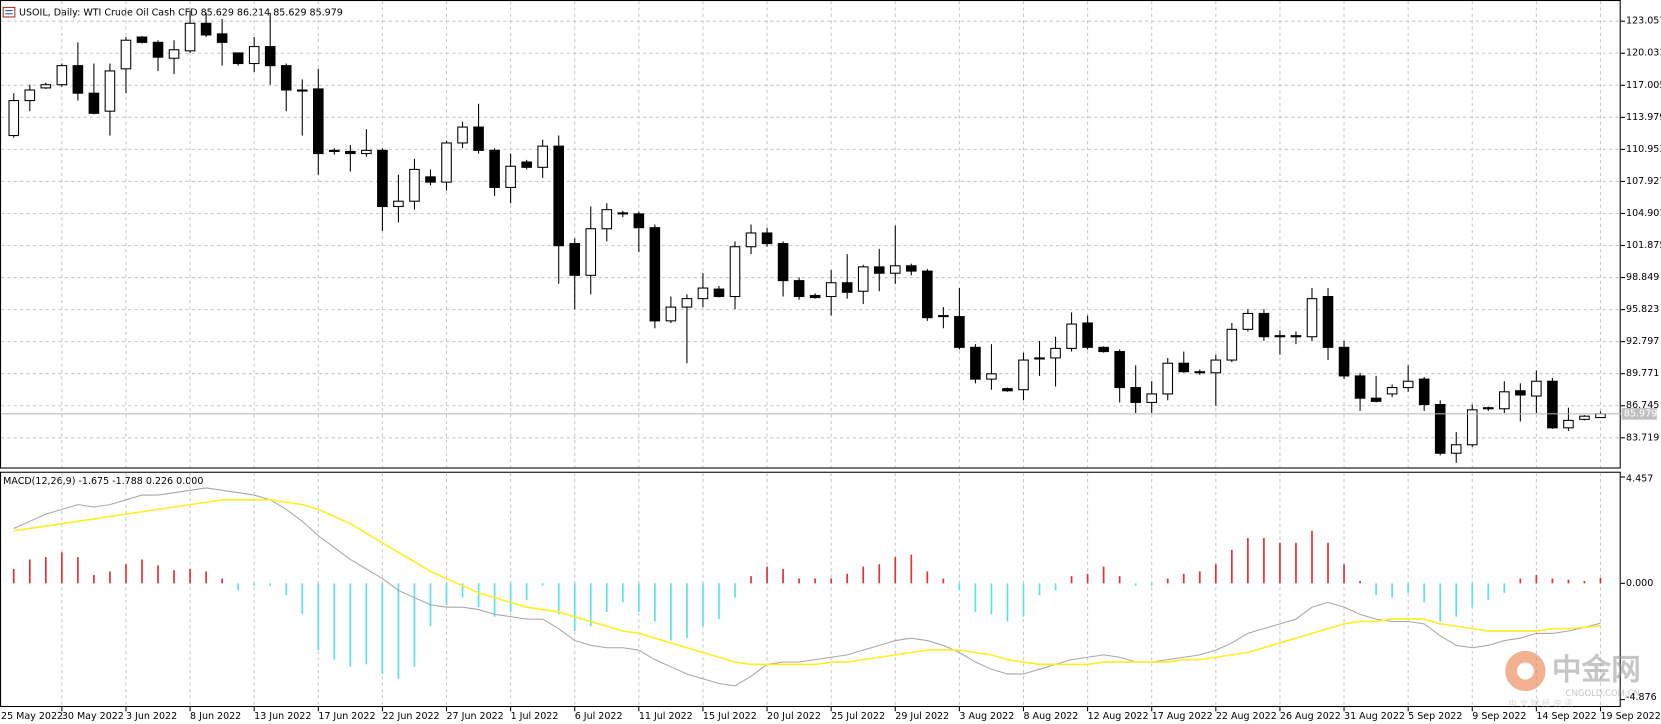 The height and width of the screenshot is (724, 1661). Describe the element at coordinates (1642, 405) in the screenshot. I see `y-tick-label: 86.745` at that location.